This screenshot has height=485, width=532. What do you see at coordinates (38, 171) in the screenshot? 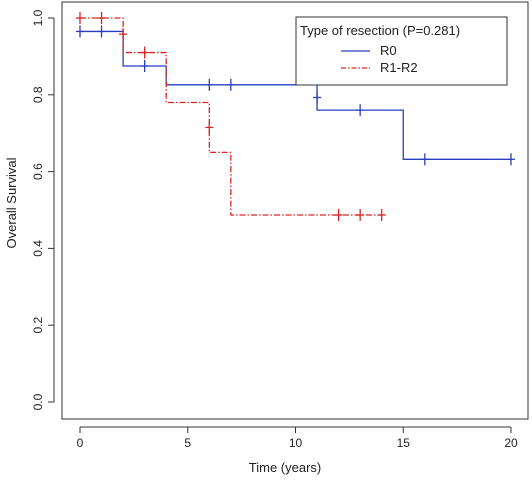
I see `y-tick-label: 0.6` at bounding box center [38, 171].